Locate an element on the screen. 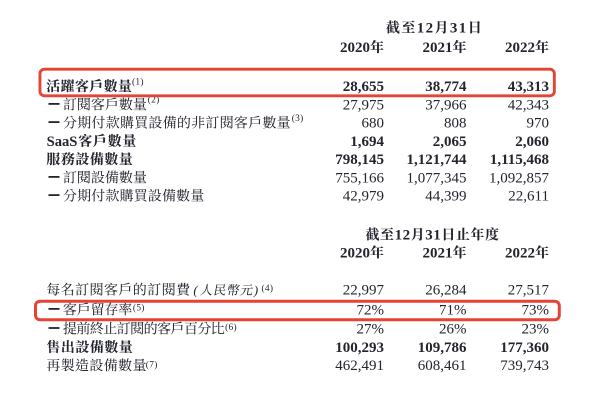  svg-text: 1,092,857 is located at coordinates (519, 178).